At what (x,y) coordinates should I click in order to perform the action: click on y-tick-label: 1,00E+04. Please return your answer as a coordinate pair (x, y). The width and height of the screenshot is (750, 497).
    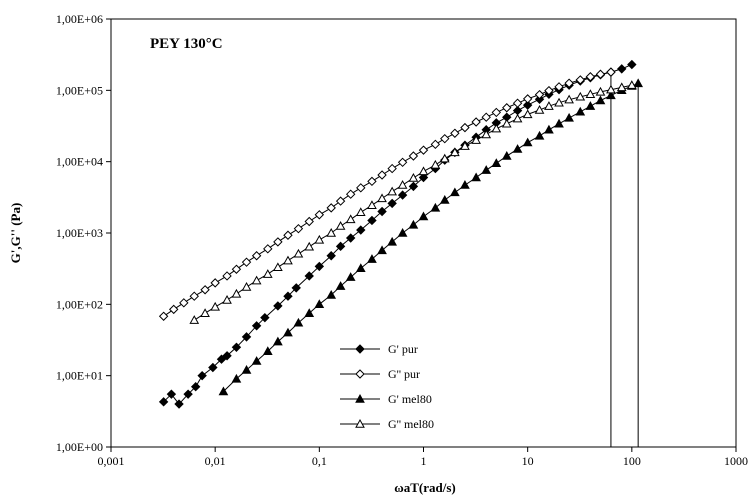
    Looking at the image, I should click on (79, 162).